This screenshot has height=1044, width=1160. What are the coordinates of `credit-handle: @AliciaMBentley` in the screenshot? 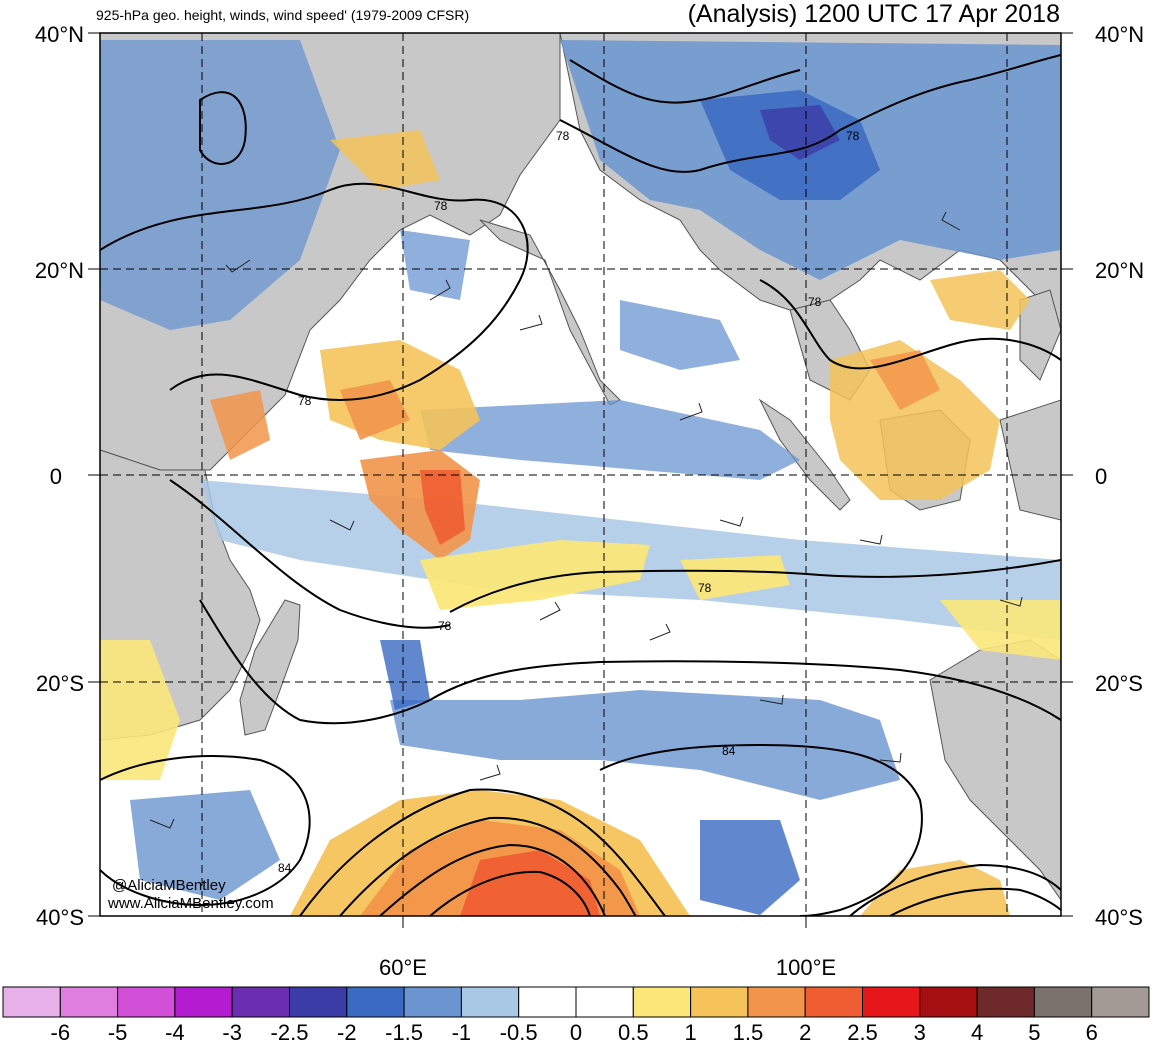 It's located at (169, 885).